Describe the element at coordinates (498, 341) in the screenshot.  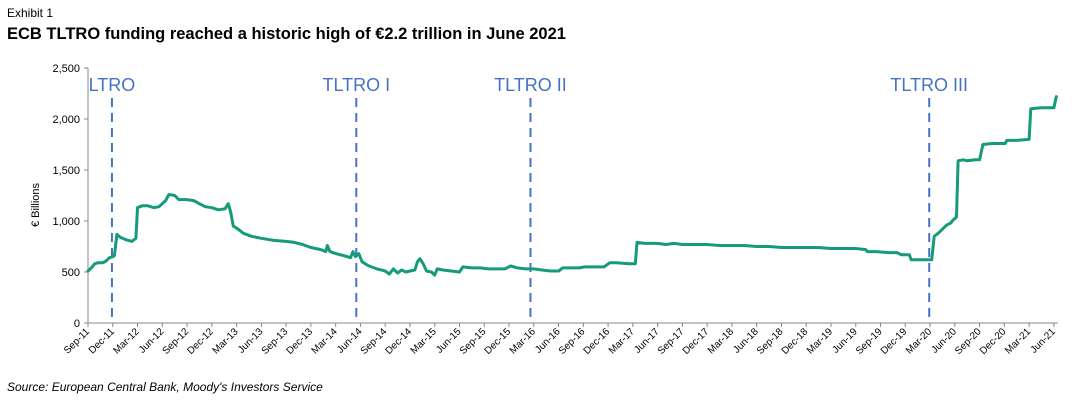
I see `x-tick-label: Dec-15` at that location.